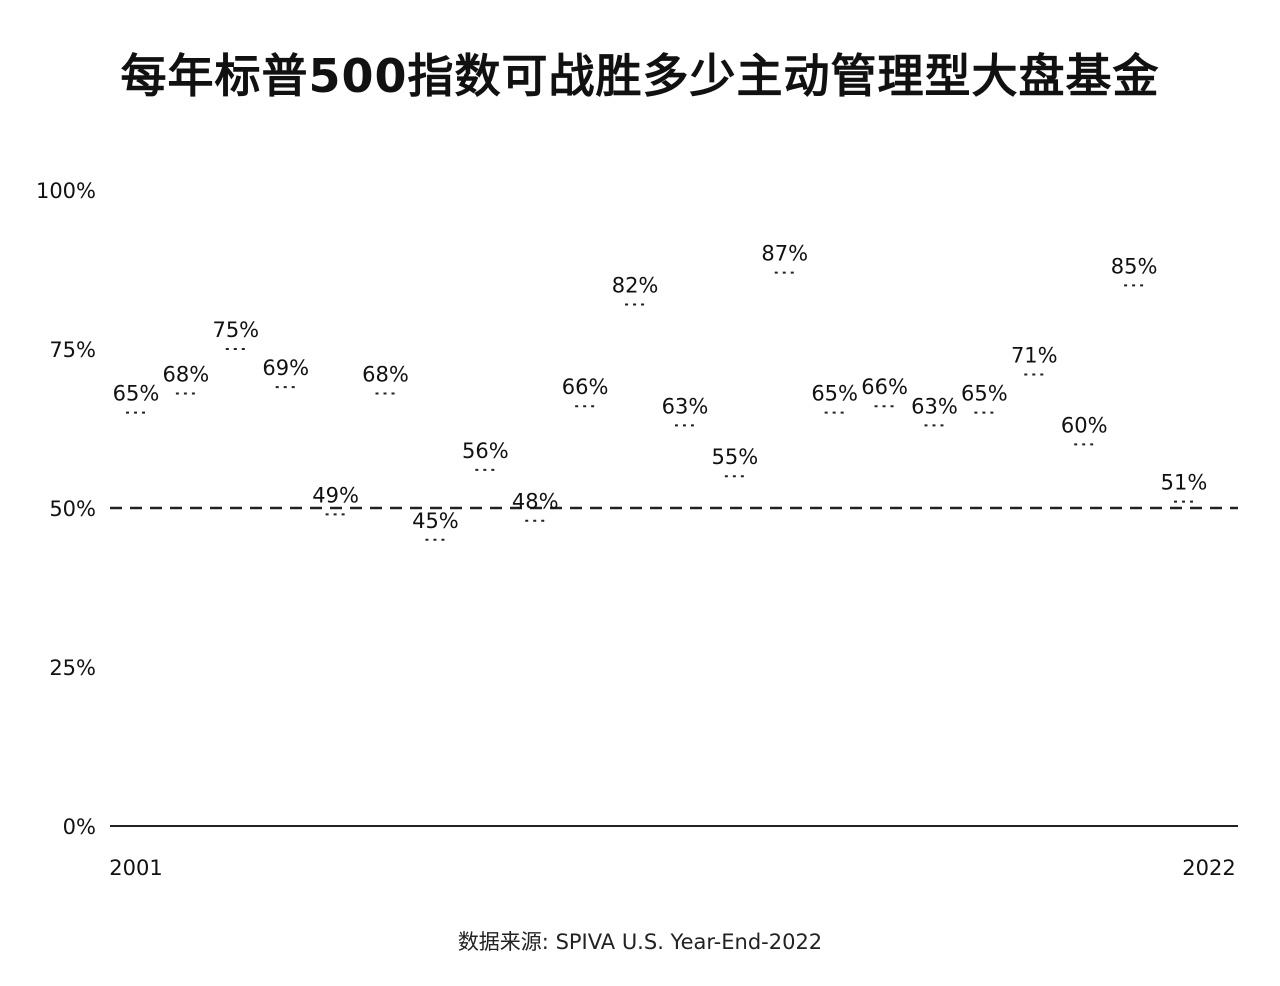  Describe the element at coordinates (1034, 355) in the screenshot. I see `data-label: 71%` at that location.